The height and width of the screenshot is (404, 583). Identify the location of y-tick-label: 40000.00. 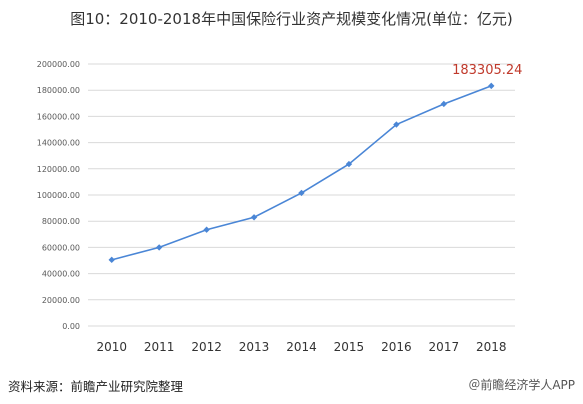
(61, 274).